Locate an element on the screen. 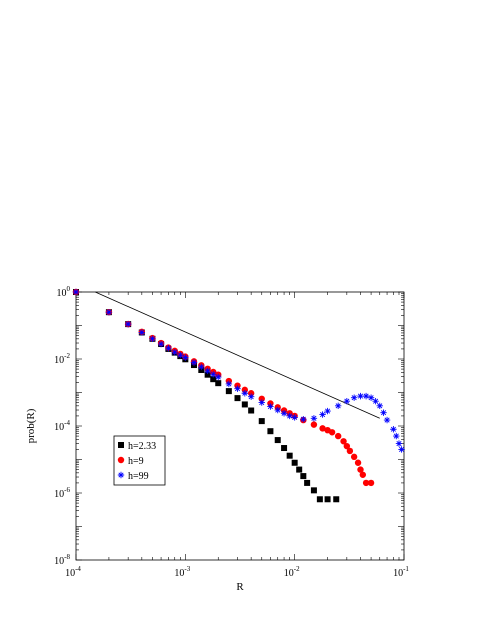 This screenshot has width=488, height=632. legend: h=2.33 h=9 h=99 is located at coordinates (139, 460).